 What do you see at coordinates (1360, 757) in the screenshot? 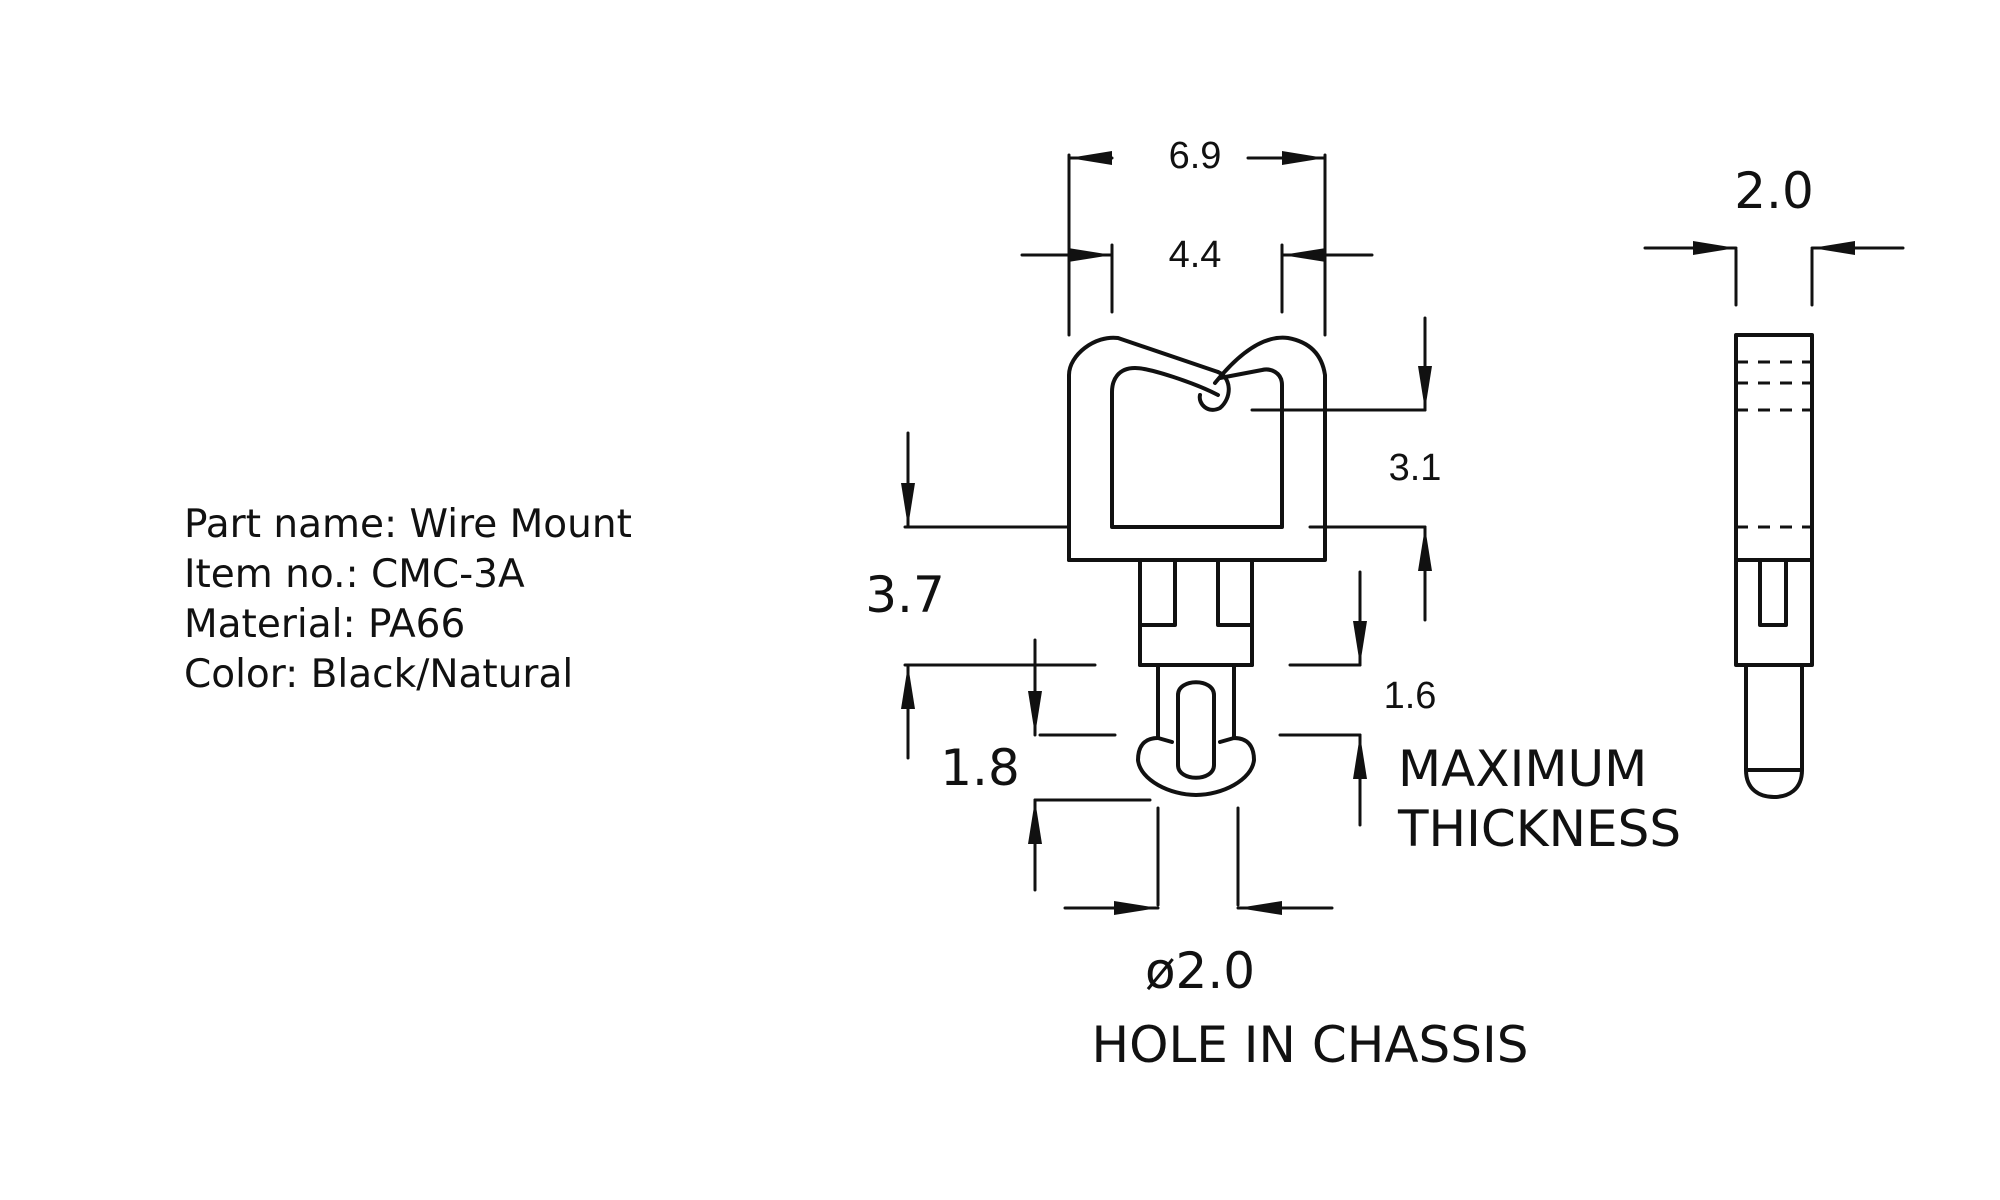
I see `arrow-16-bottom` at bounding box center [1360, 757].